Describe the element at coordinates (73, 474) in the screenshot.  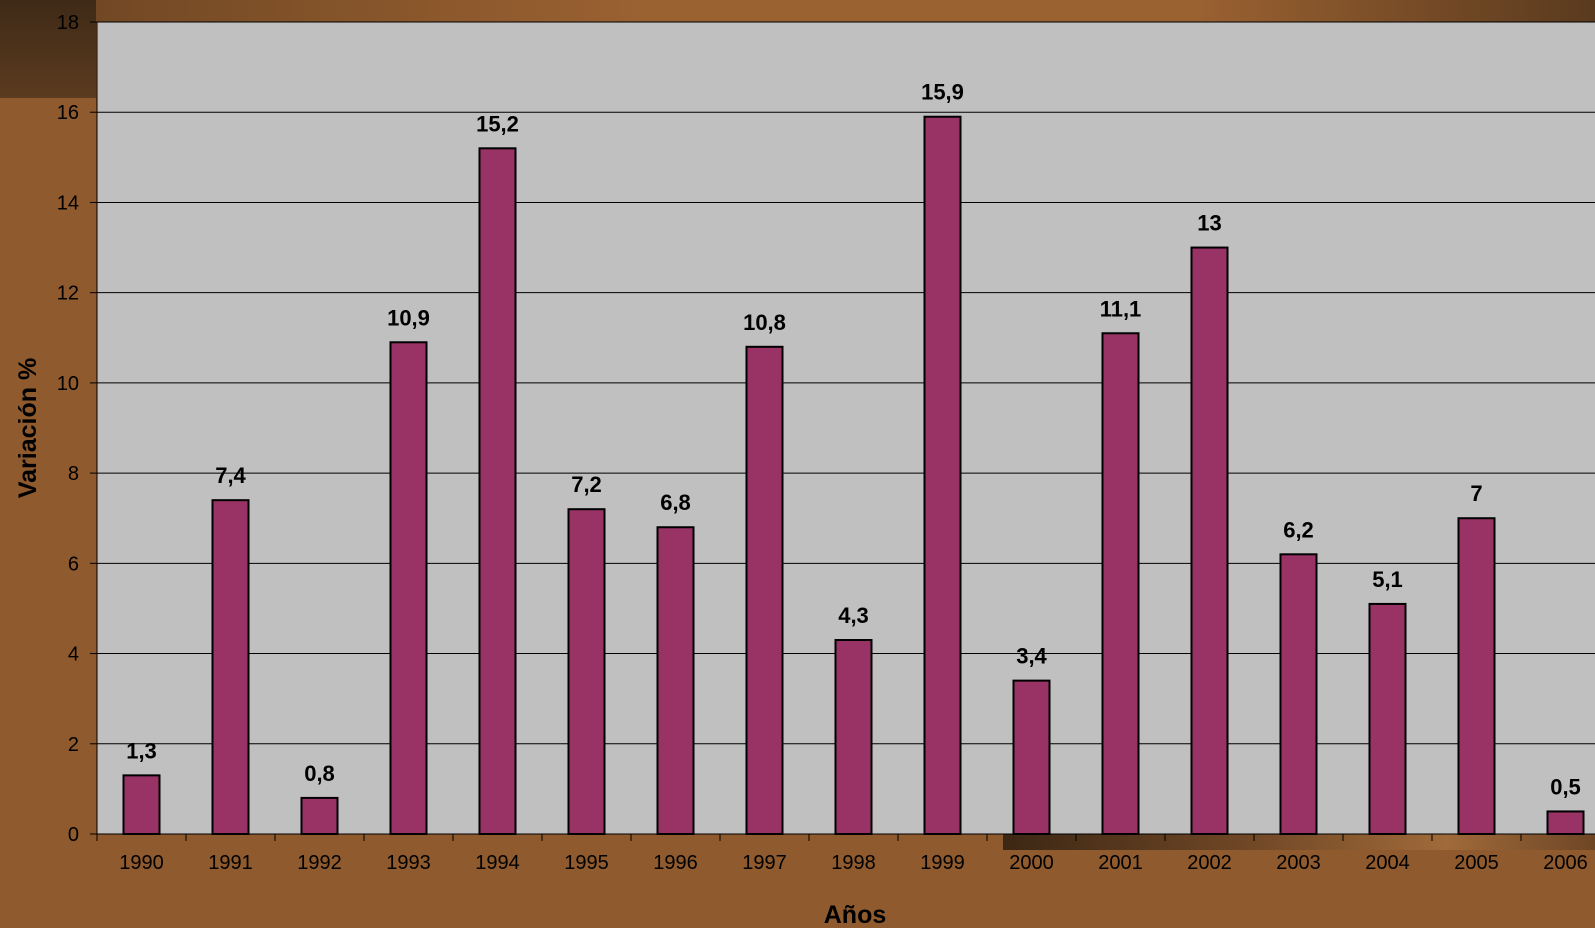
I see `y-tick-label: 8` at that location.